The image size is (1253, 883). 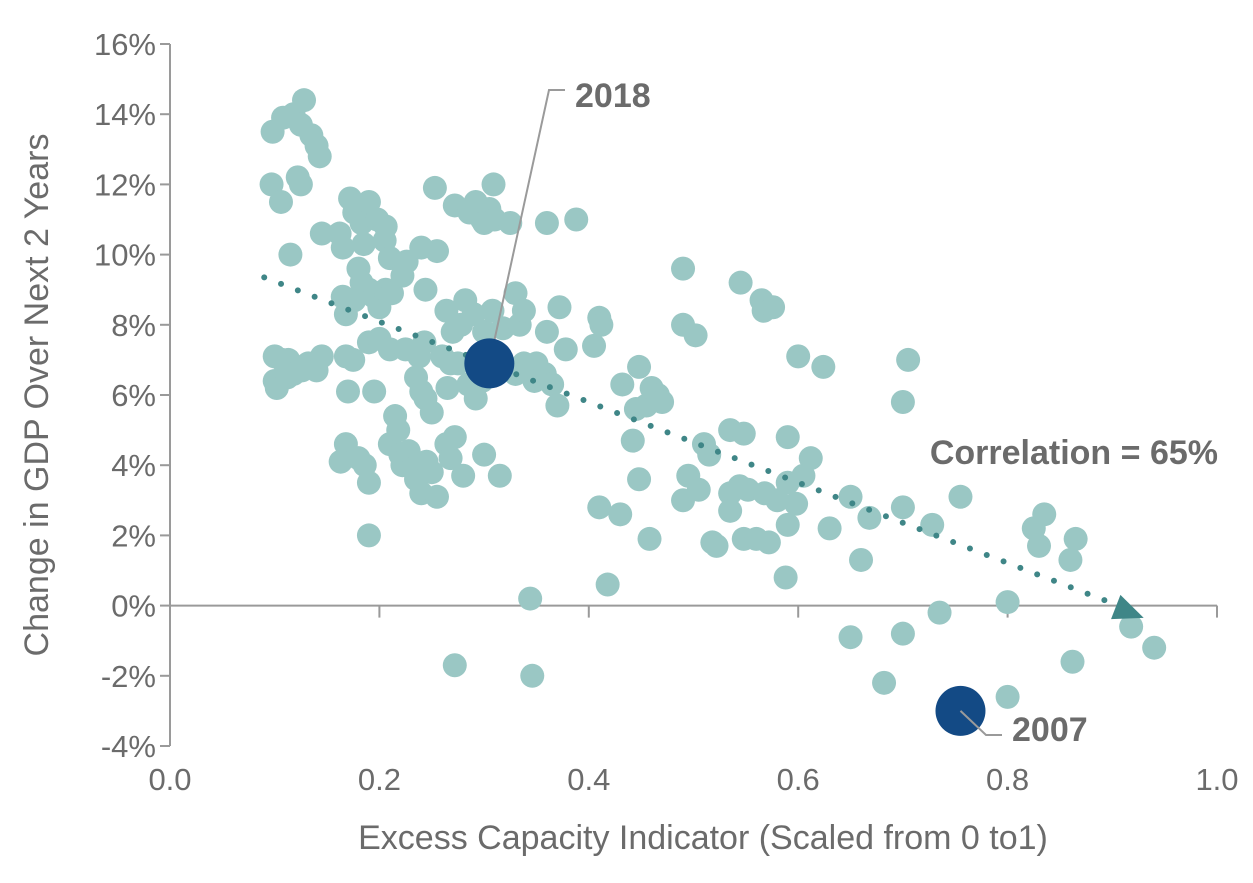 What do you see at coordinates (1074, 453) in the screenshot?
I see `correlation-annotation: Correlation = 65%` at bounding box center [1074, 453].